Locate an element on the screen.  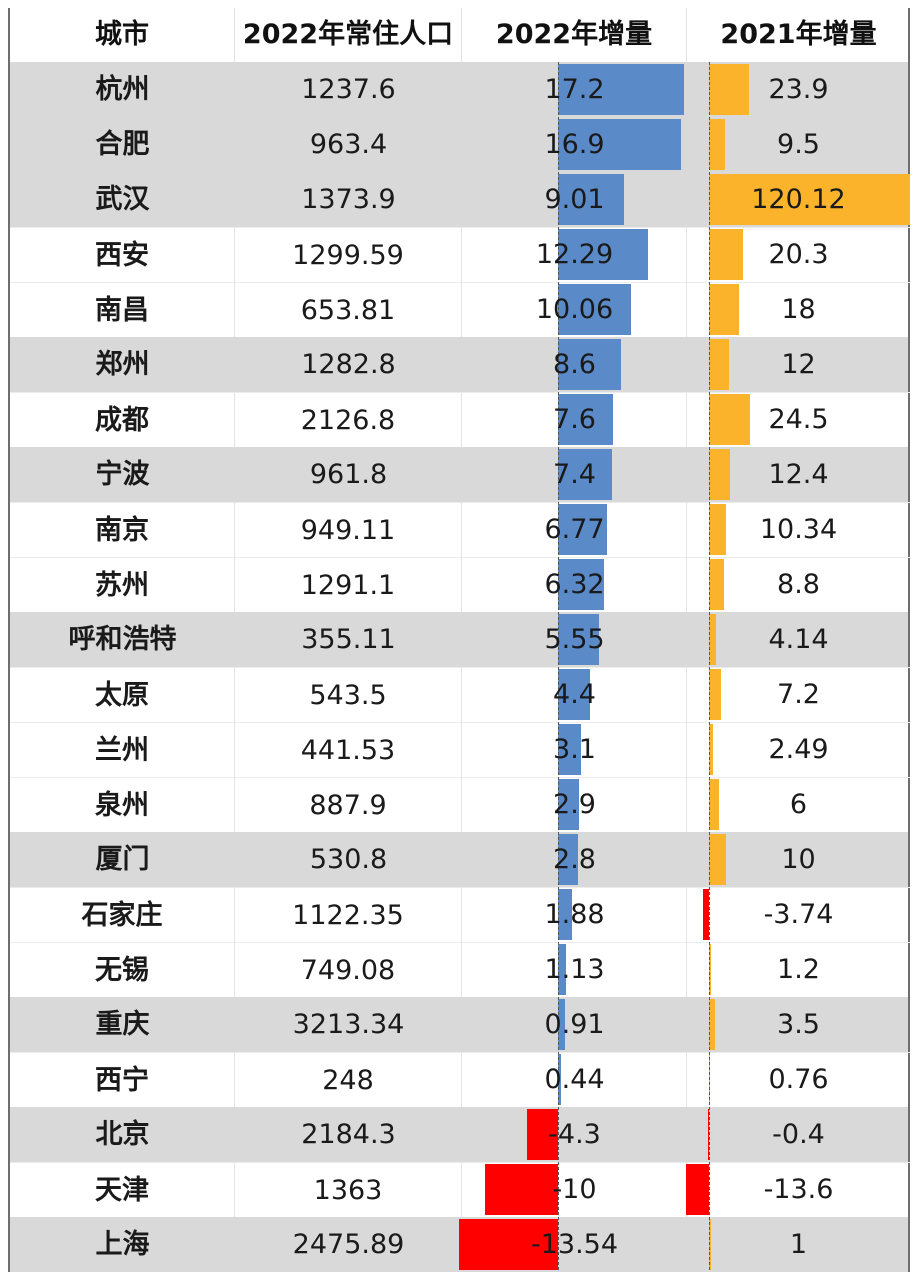
table-row: 石家庄 1122.35 1.88 -3.74 is located at coordinates (460, 914).